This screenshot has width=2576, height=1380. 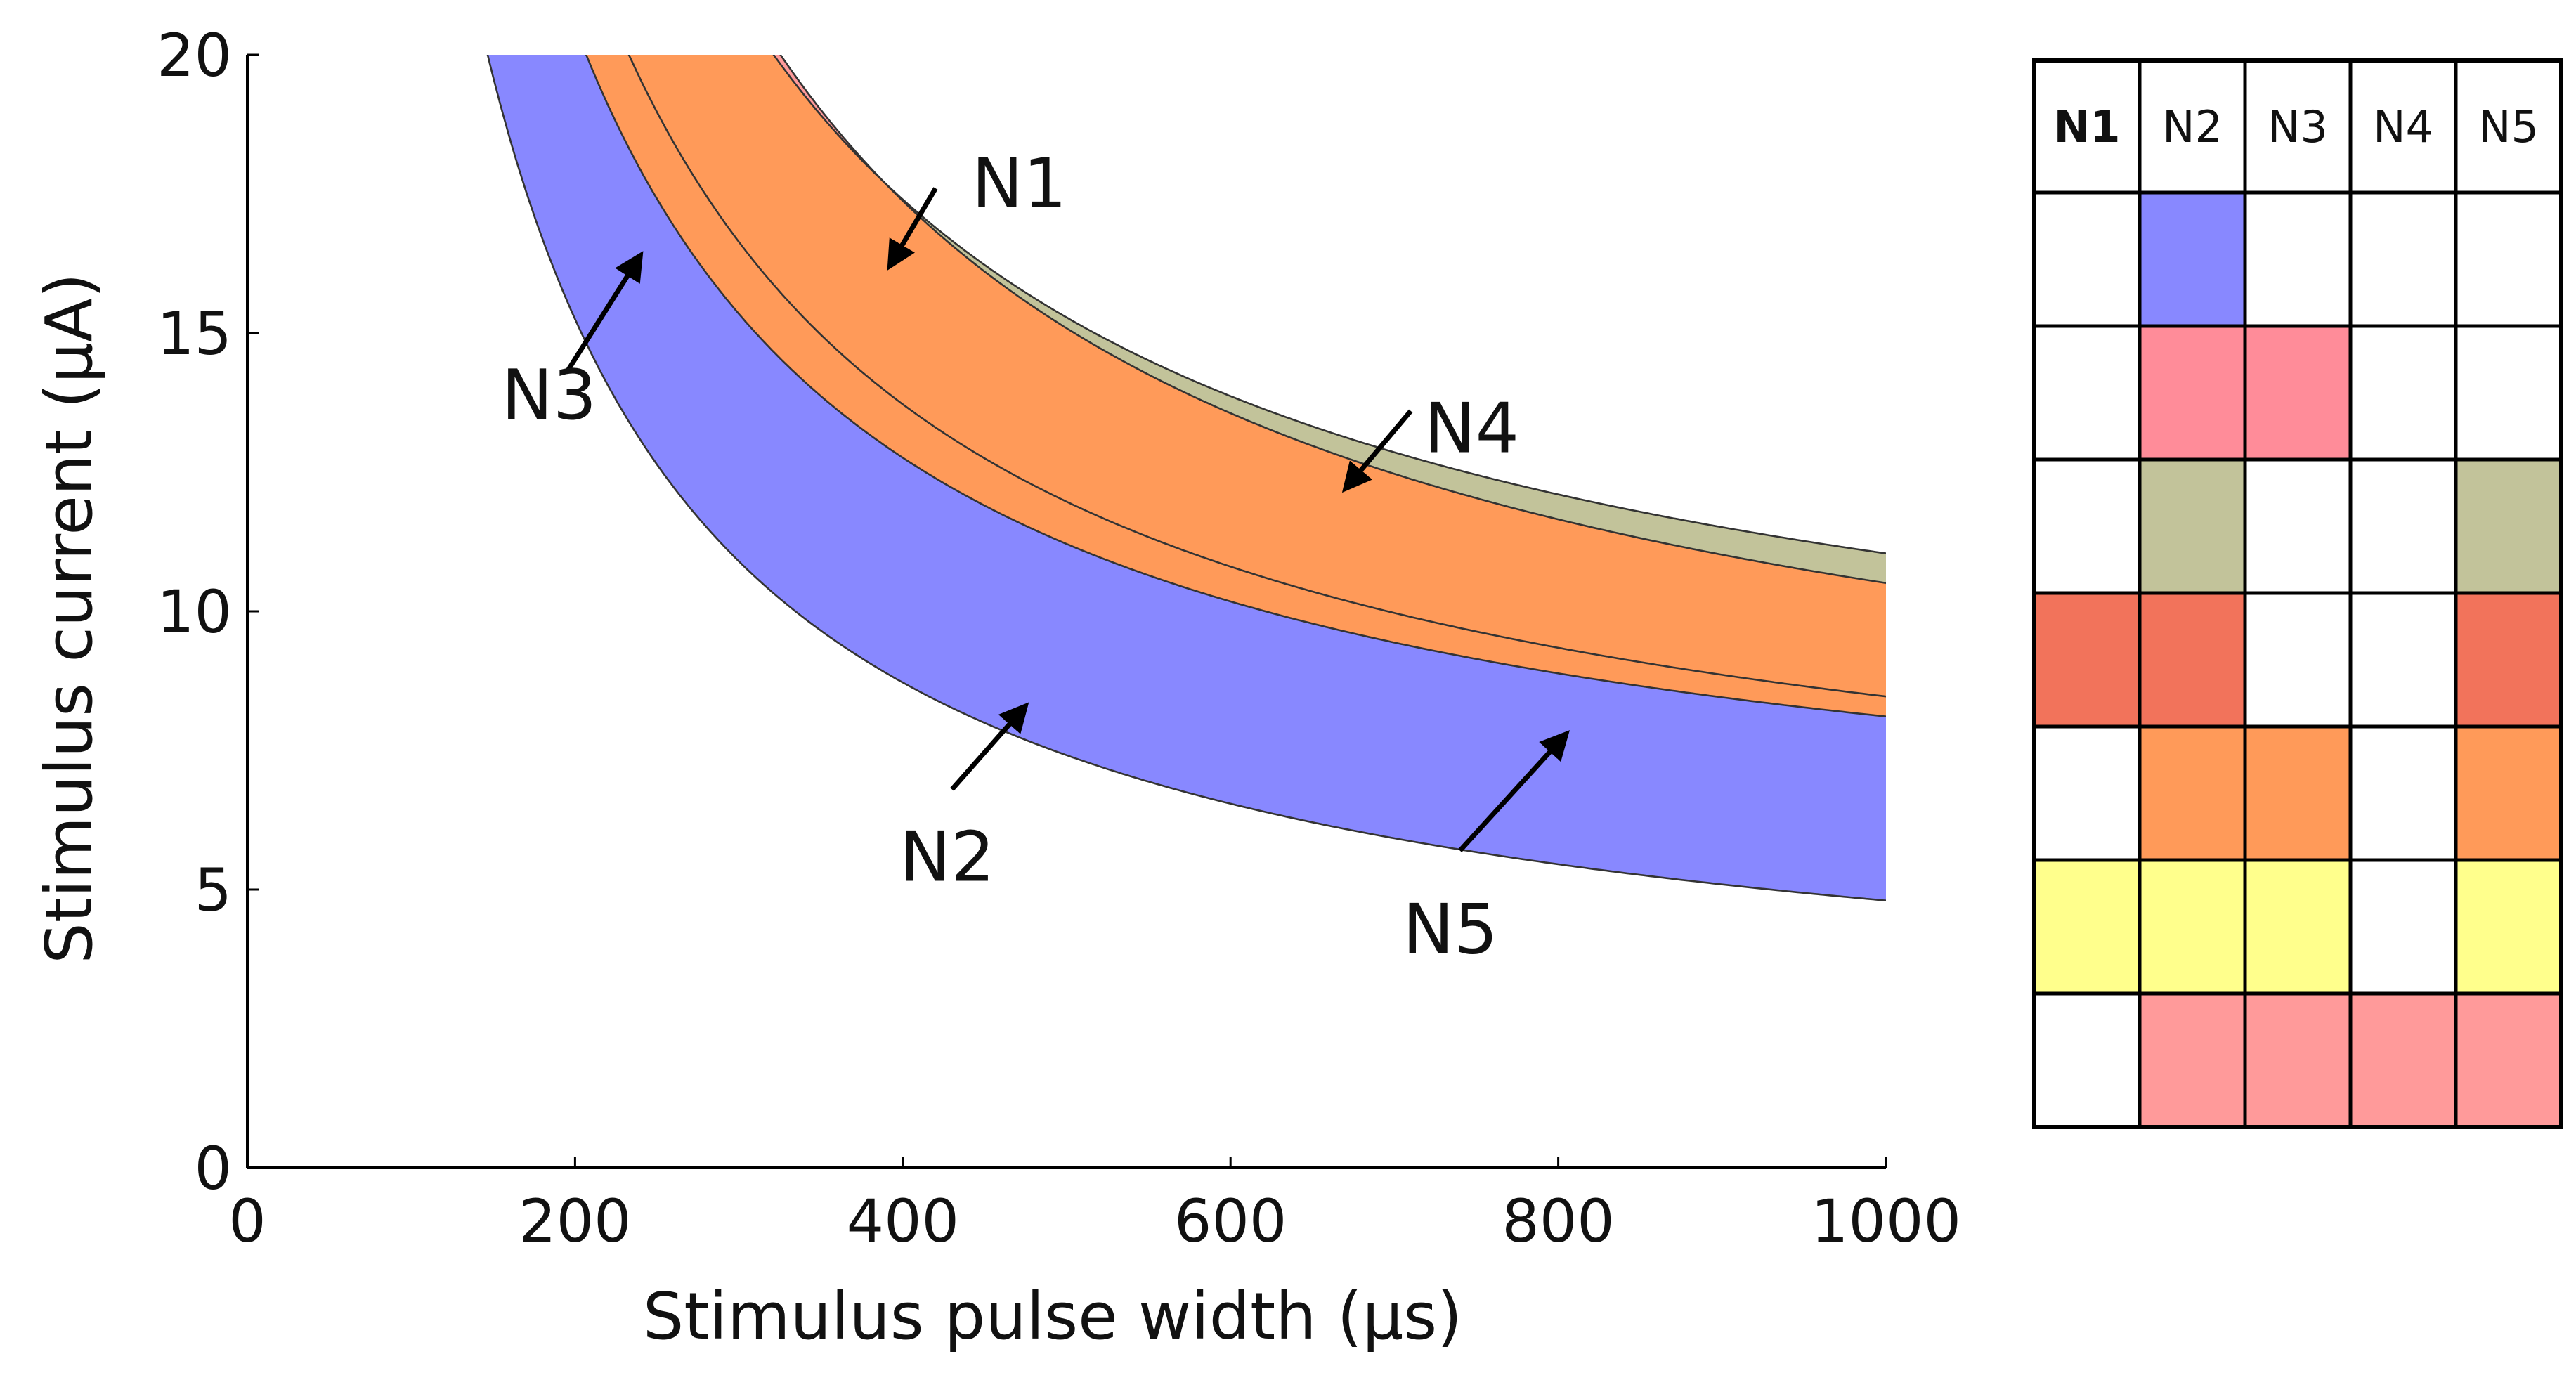 I want to click on x-tick-label: 600, so click(x=1230, y=1221).